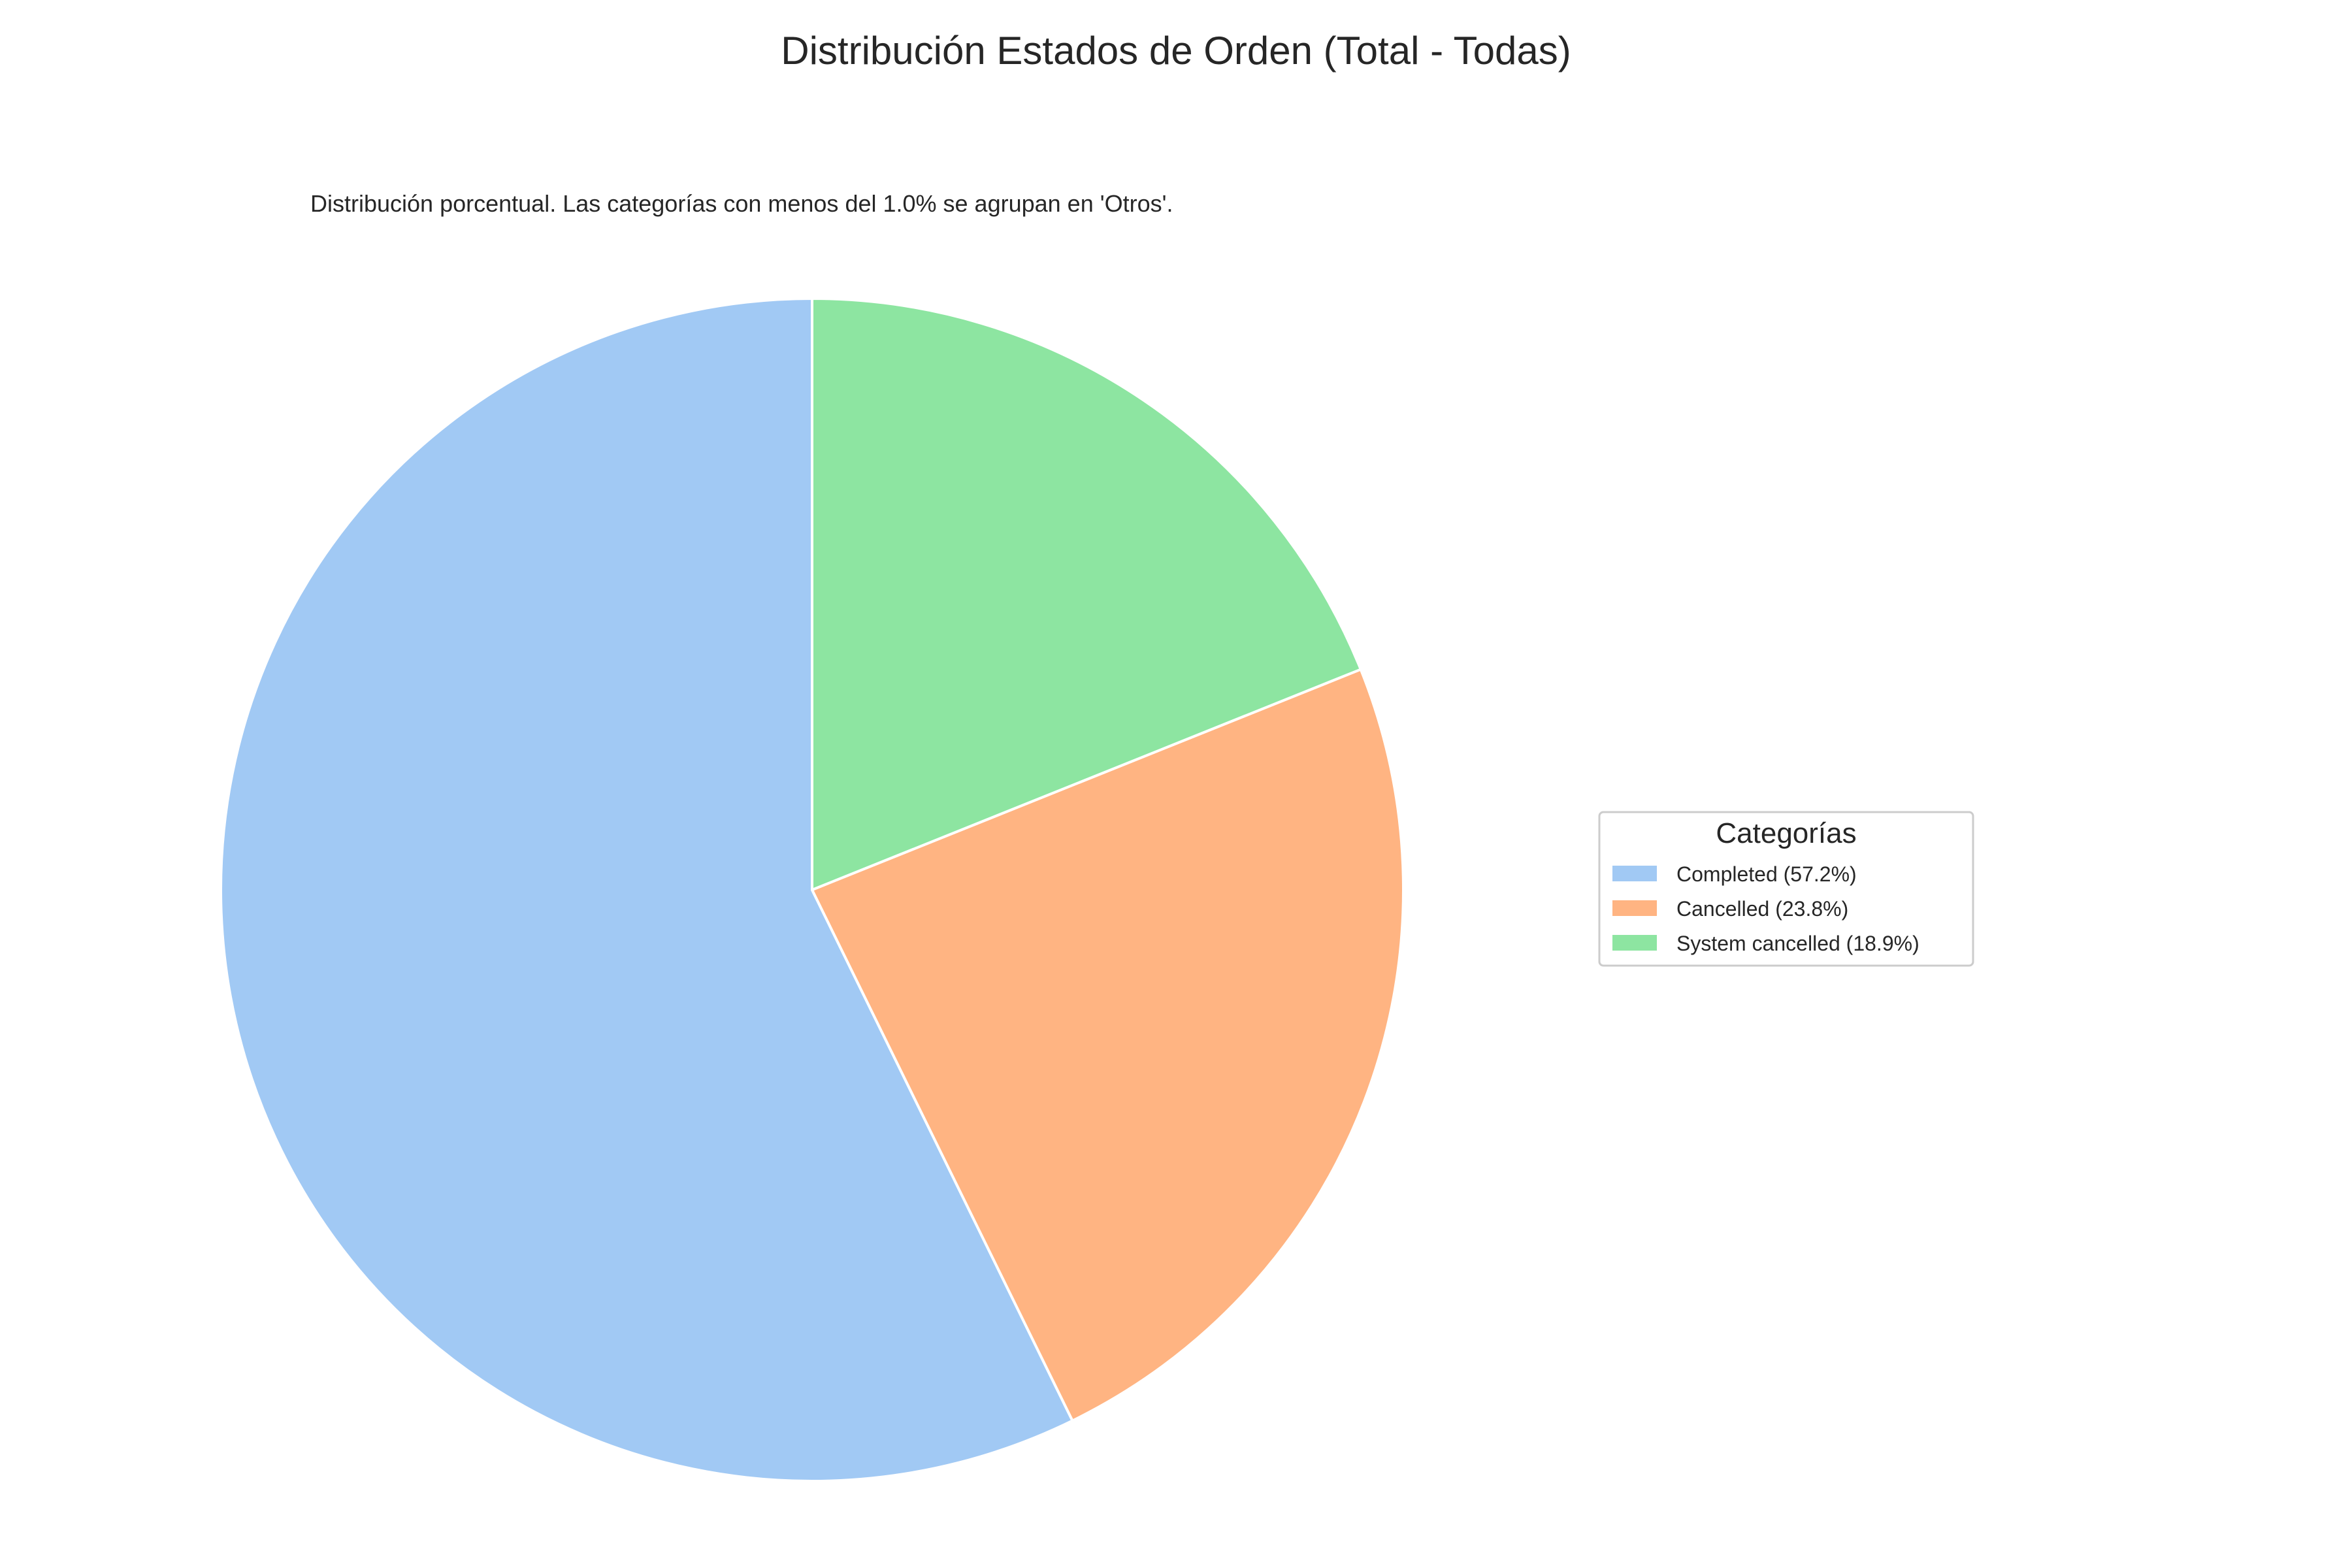 The width and height of the screenshot is (2352, 1568). I want to click on legend-title: Categorías, so click(1786, 833).